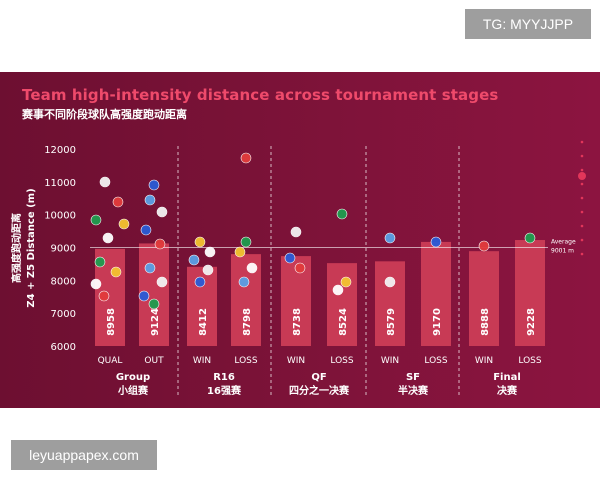 Image resolution: width=600 pixels, height=480 pixels. What do you see at coordinates (224, 377) in the screenshot?
I see `group-label: R16` at bounding box center [224, 377].